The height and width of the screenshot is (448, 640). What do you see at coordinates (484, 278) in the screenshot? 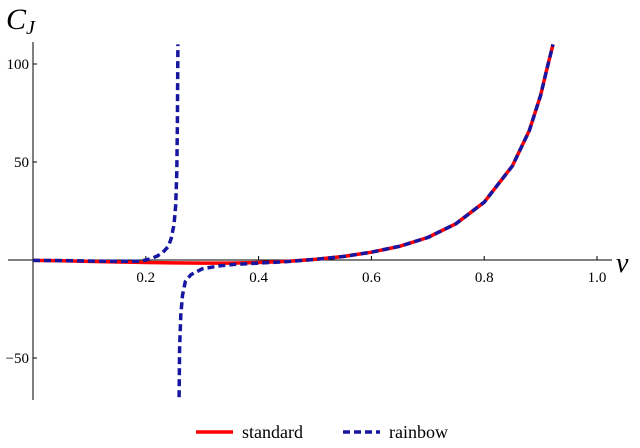
I see `x-tick-label: 0.8` at bounding box center [484, 278].